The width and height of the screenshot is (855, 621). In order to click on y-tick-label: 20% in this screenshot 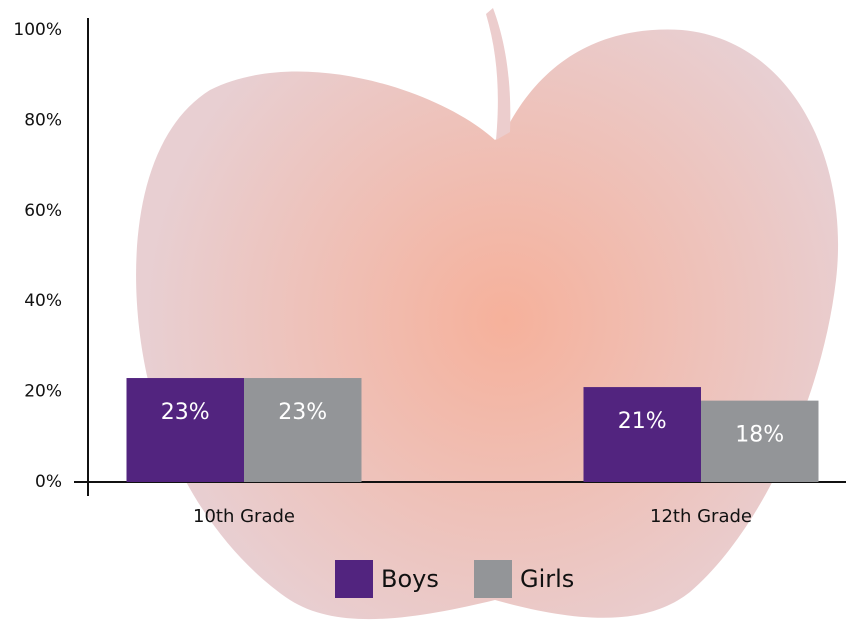, I will do `click(43, 392)`.